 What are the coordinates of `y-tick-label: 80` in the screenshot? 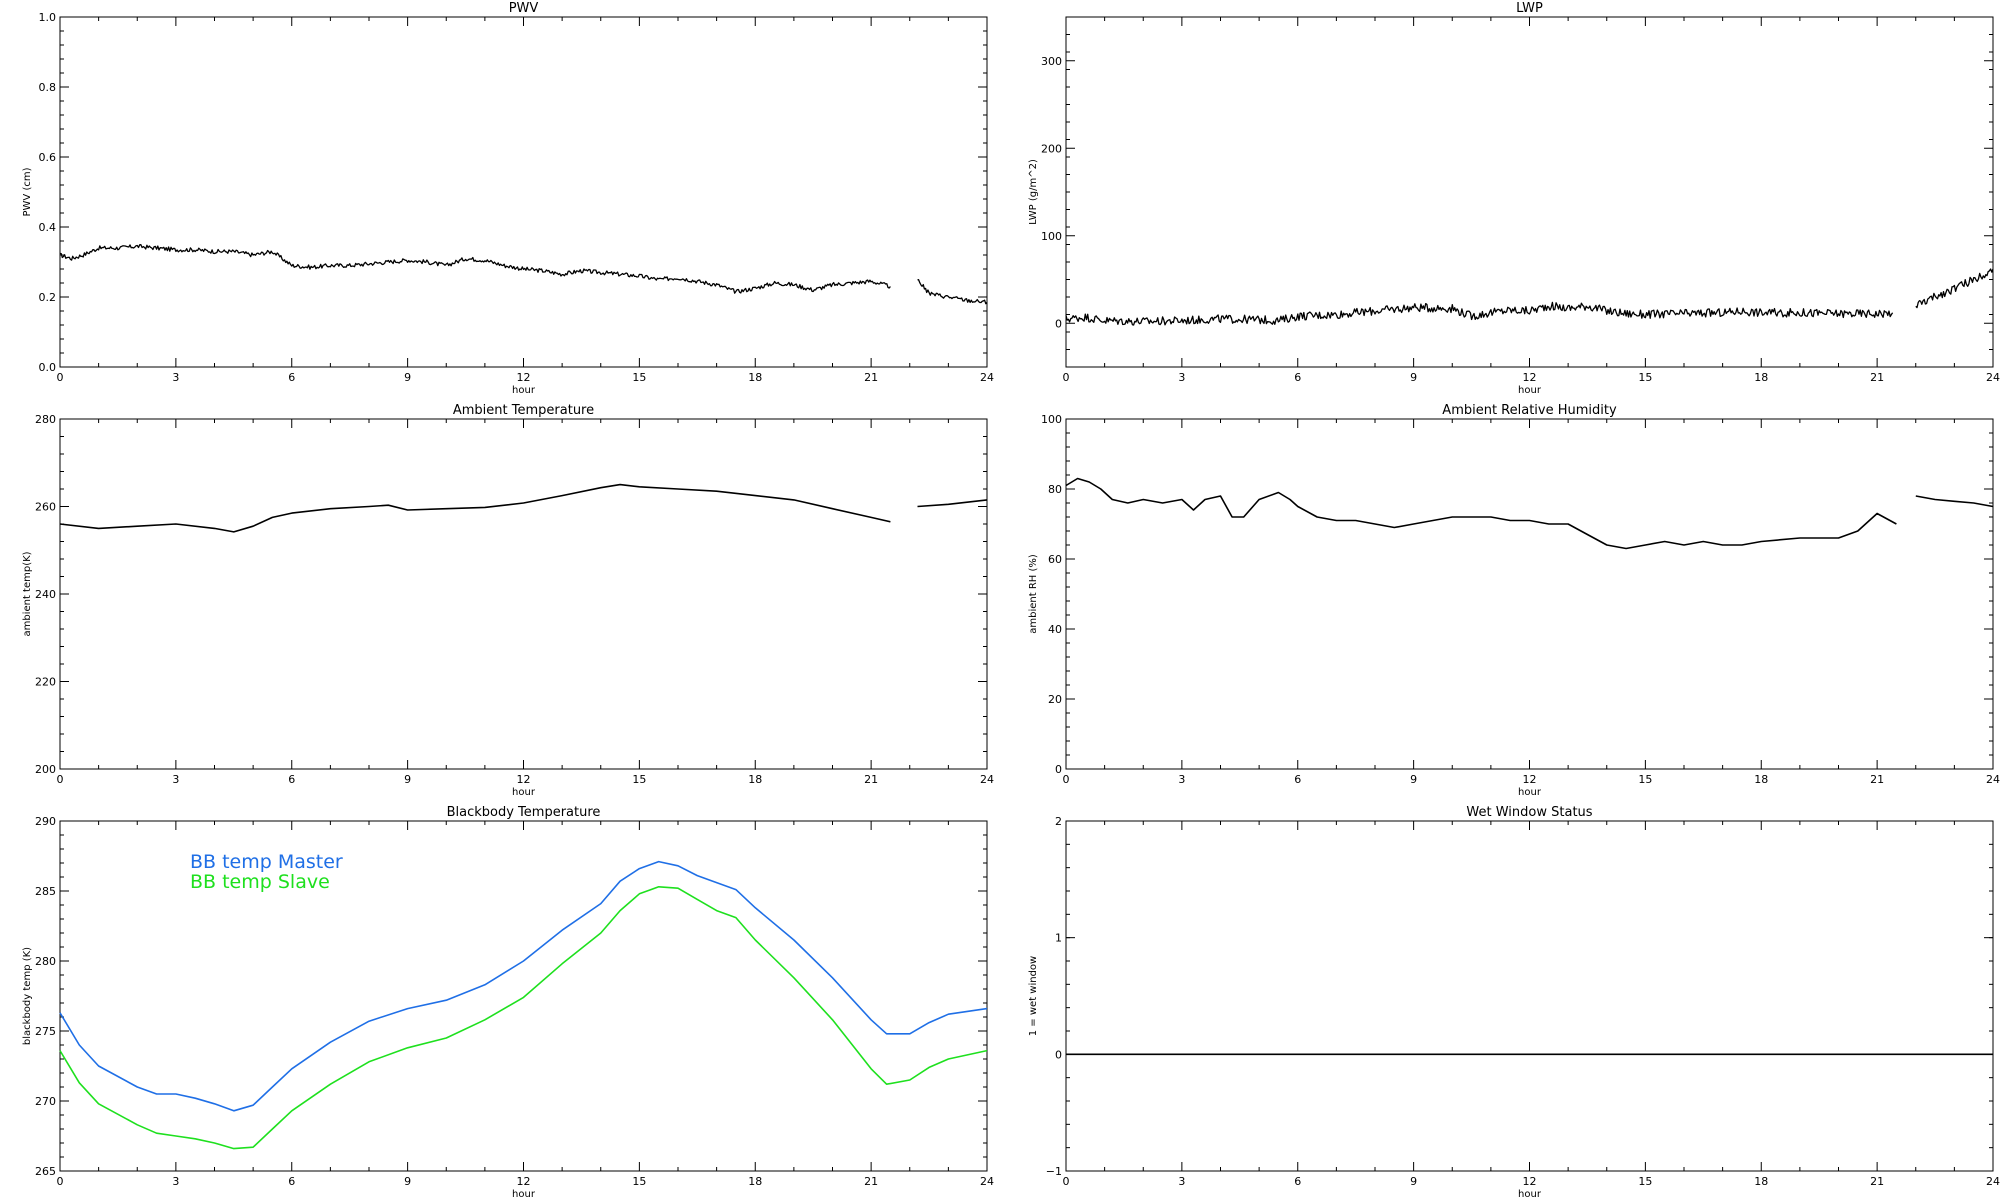 It's located at (1055, 489).